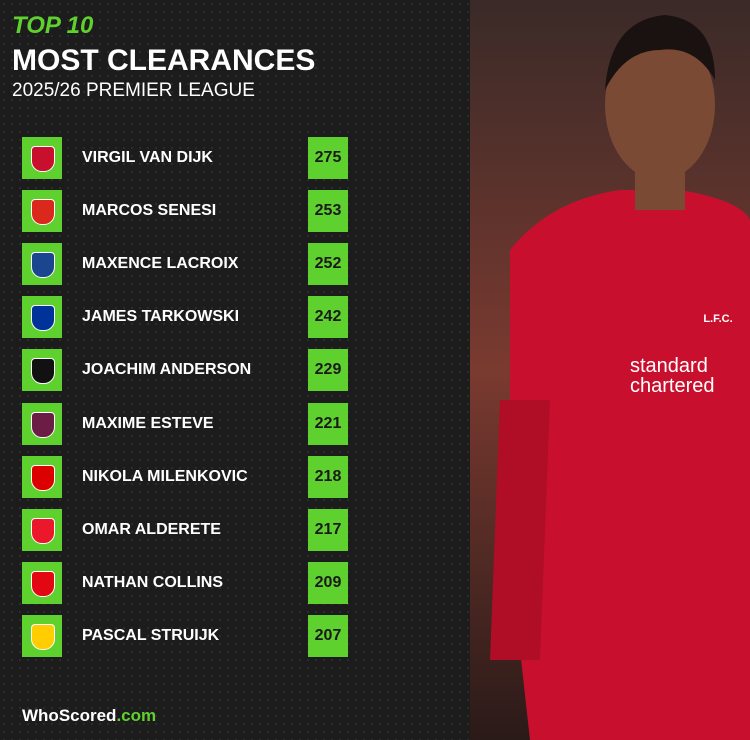 Image resolution: width=750 pixels, height=740 pixels. Describe the element at coordinates (328, 582) in the screenshot. I see `clearances-value: 209` at that location.